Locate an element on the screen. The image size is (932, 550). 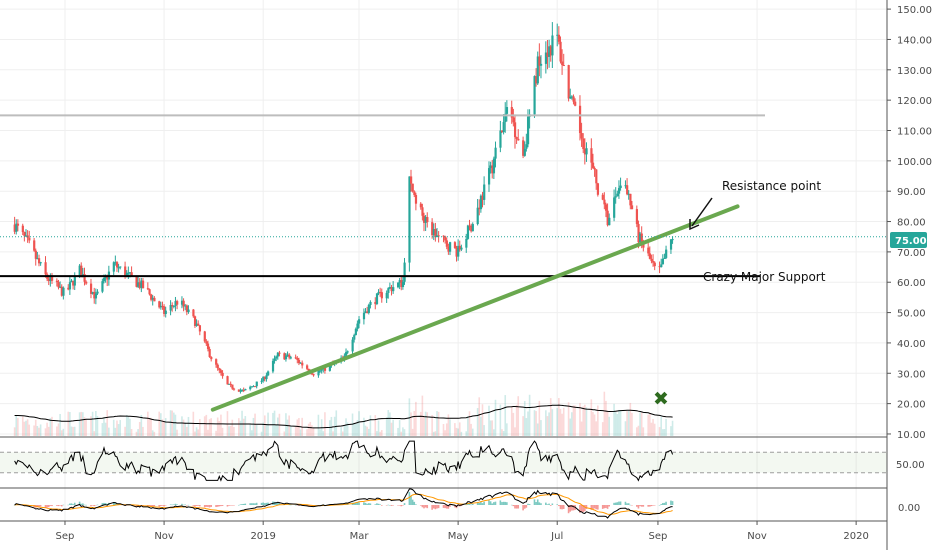
support-label: Crazy Major Support is located at coordinates (764, 277).